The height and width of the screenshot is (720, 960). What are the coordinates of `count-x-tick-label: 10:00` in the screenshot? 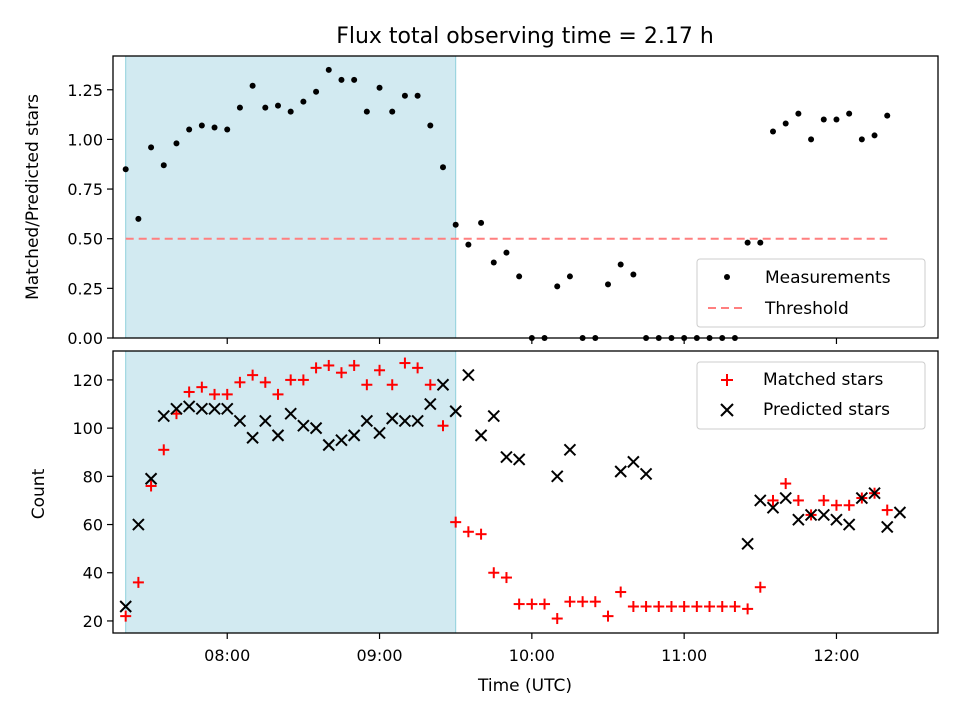 It's located at (532, 655).